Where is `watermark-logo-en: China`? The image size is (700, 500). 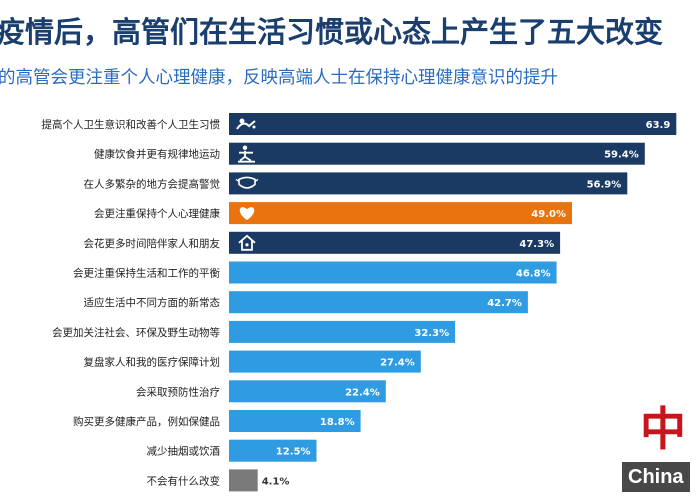 watermark-logo-en: China is located at coordinates (656, 477).